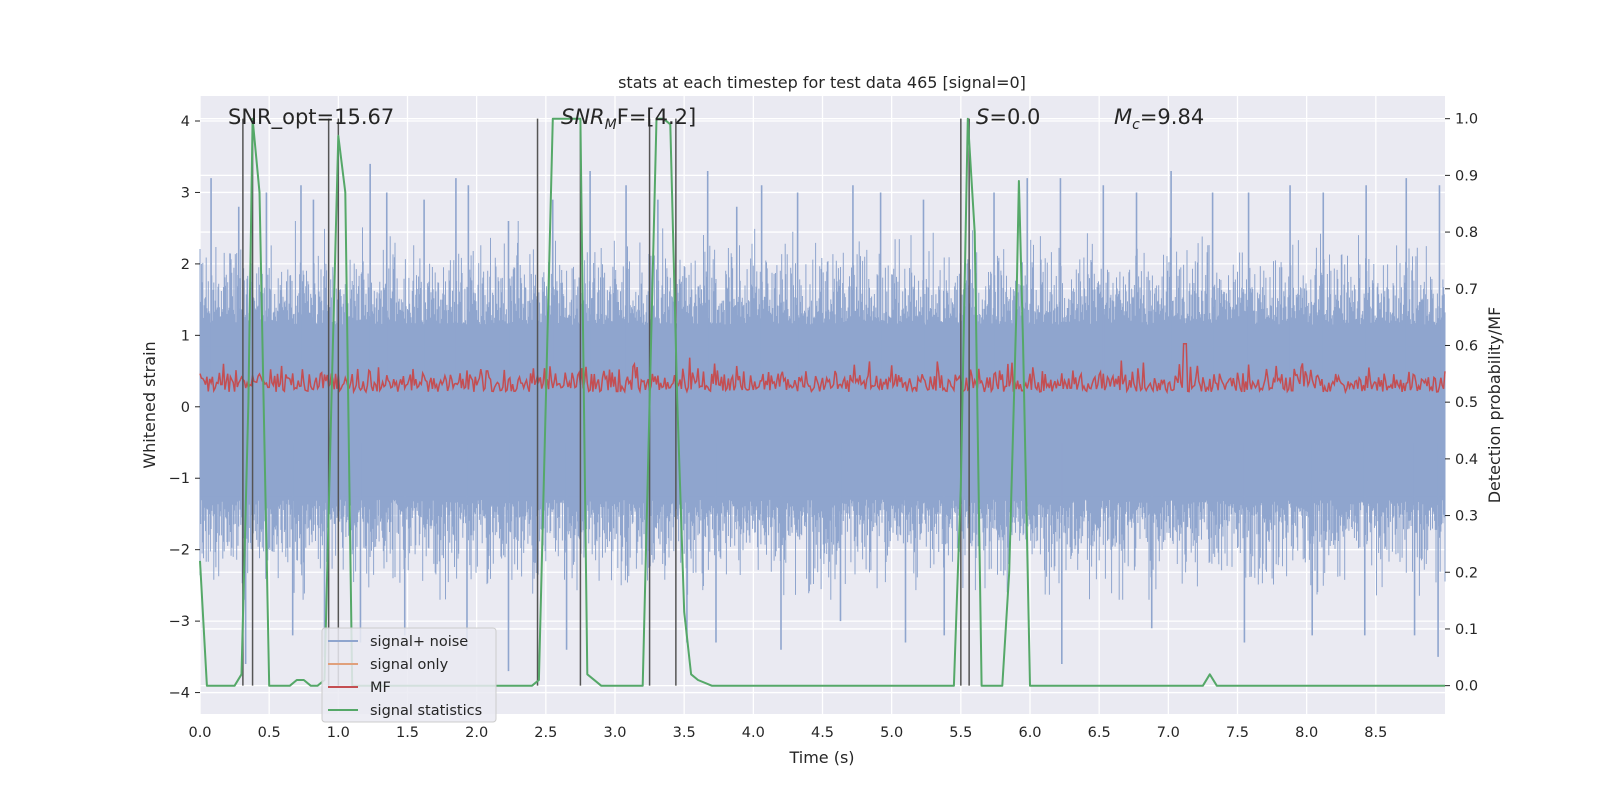  I want to click on s-var: S, so click(982, 117).